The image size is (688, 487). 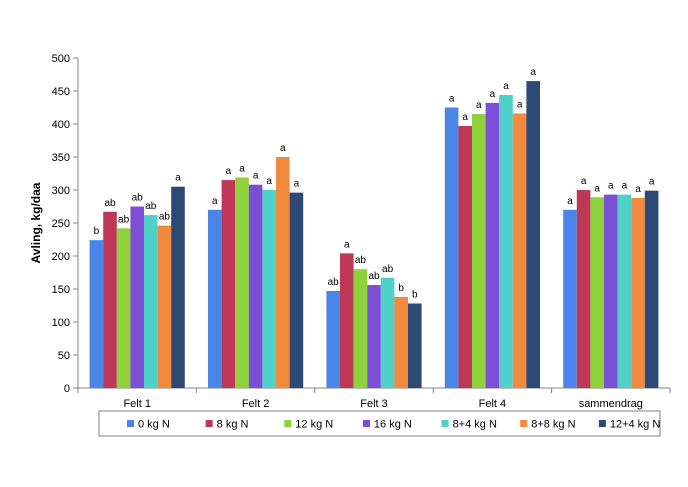 I want to click on legend-box, so click(x=379, y=423).